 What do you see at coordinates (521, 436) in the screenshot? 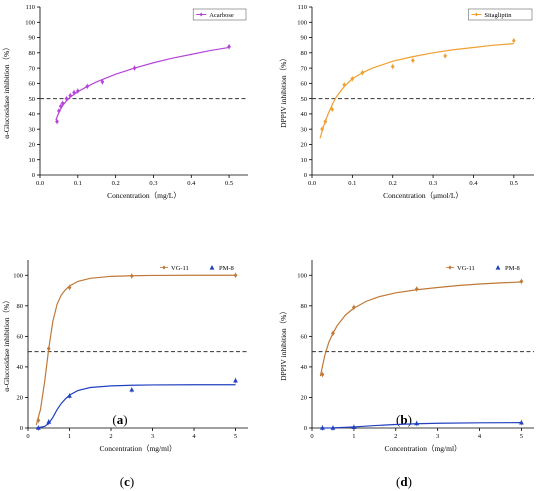
I see `x-tick-label: 5` at bounding box center [521, 436].